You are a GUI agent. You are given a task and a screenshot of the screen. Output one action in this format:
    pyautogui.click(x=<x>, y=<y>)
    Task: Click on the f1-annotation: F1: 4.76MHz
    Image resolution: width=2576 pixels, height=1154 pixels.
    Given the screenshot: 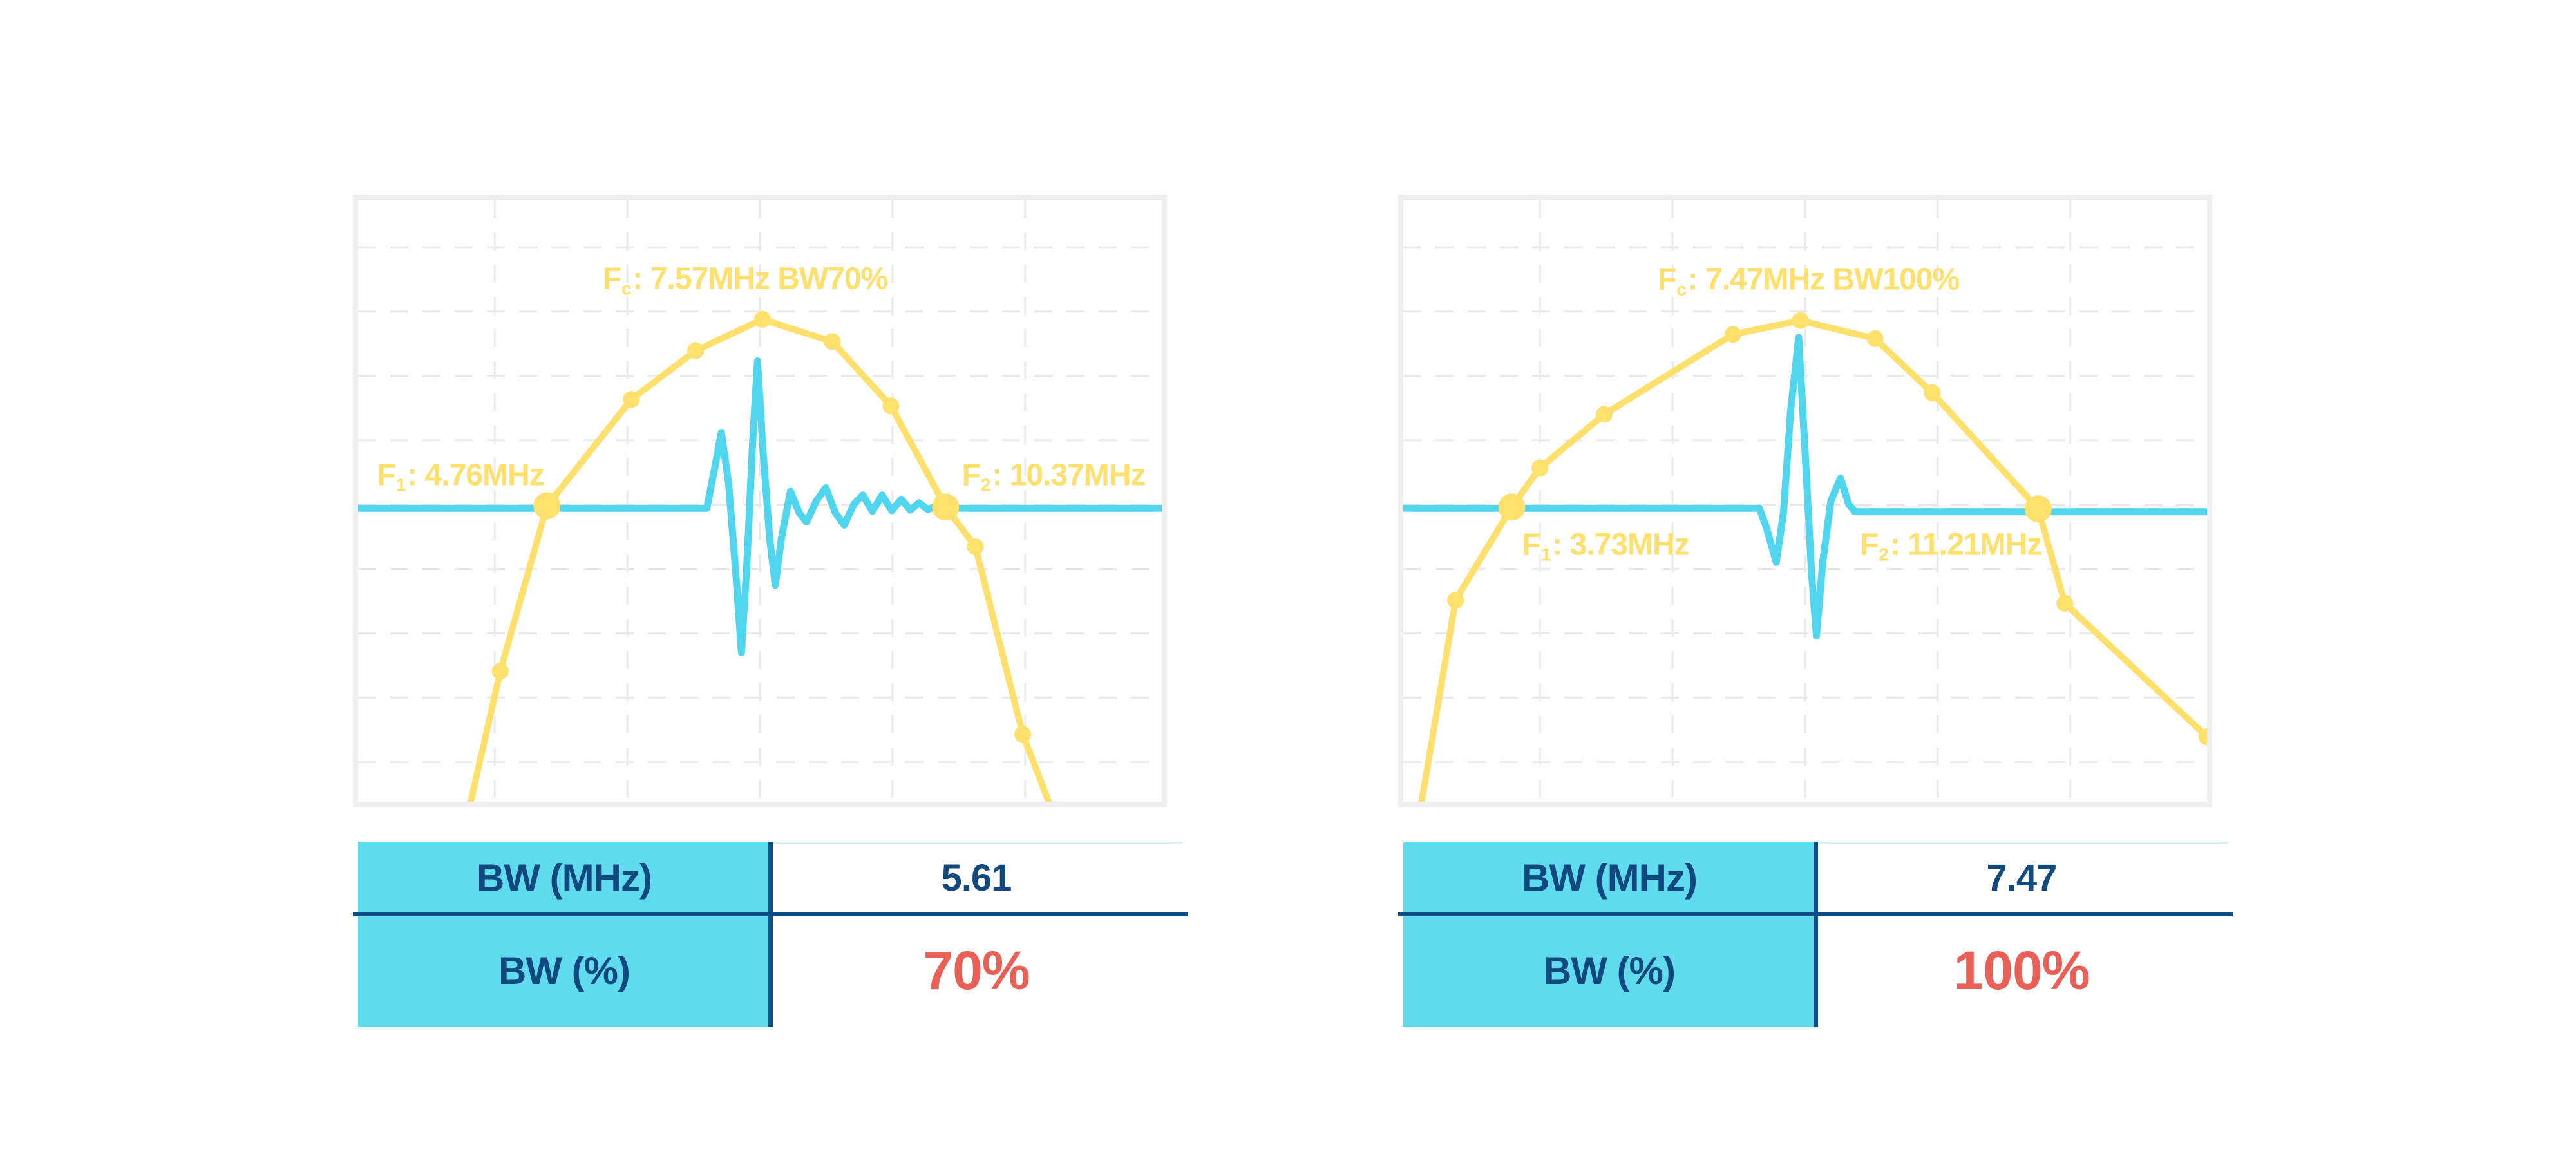 What is the action you would take?
    pyautogui.click(x=461, y=477)
    